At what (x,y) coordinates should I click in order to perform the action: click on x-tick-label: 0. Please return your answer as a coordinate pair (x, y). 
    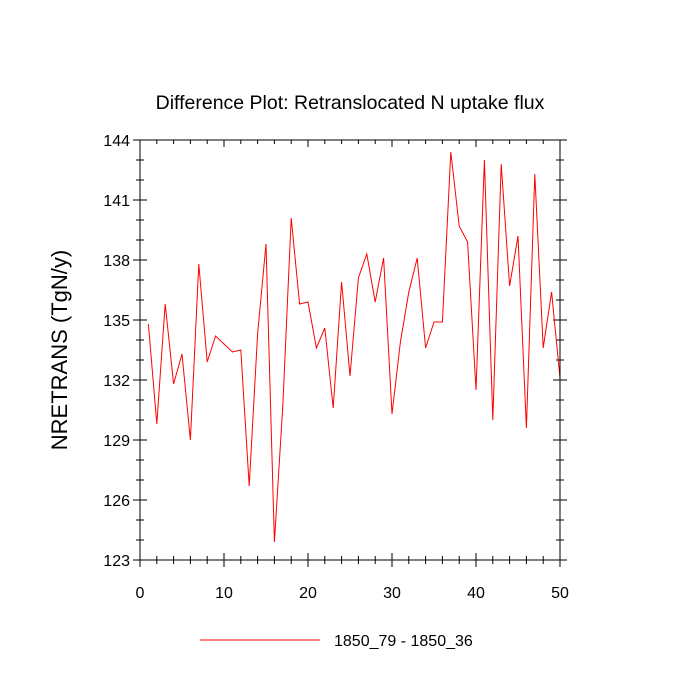
    Looking at the image, I should click on (140, 593).